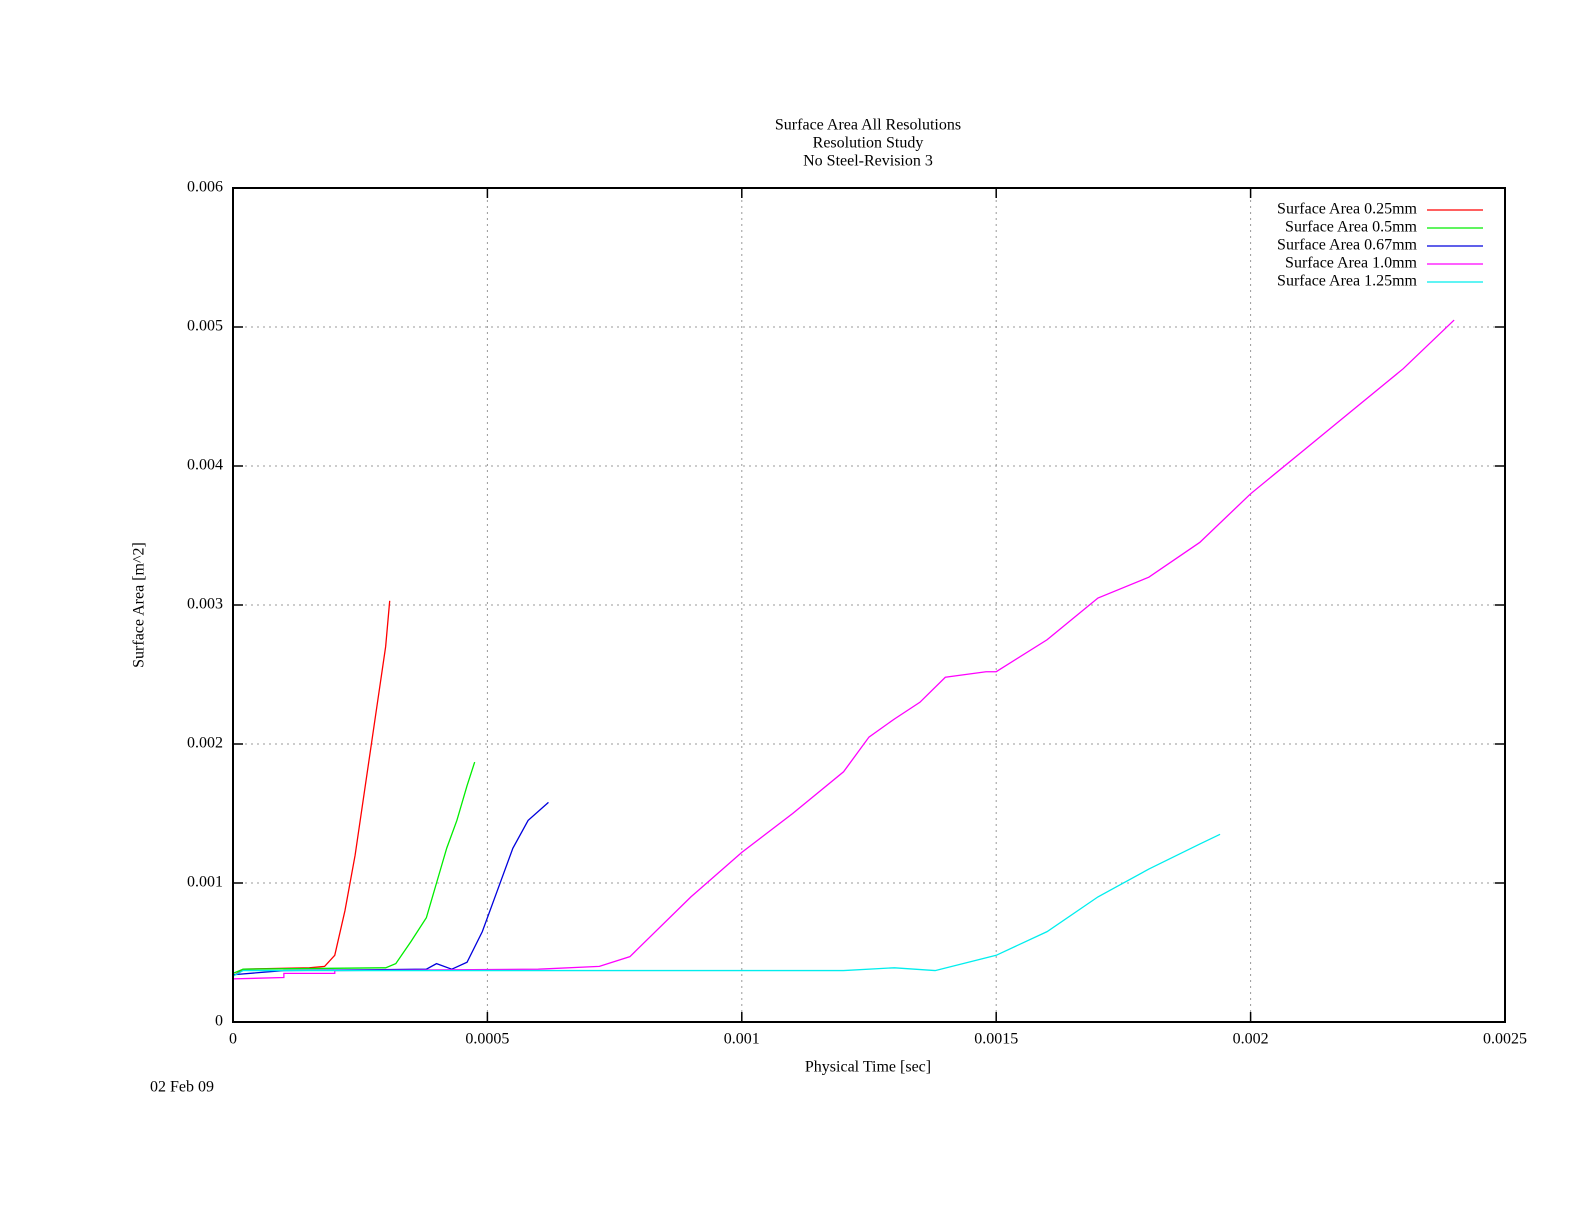 The image size is (1584, 1224). I want to click on y-axis-label: Surface Area [m^2], so click(139, 605).